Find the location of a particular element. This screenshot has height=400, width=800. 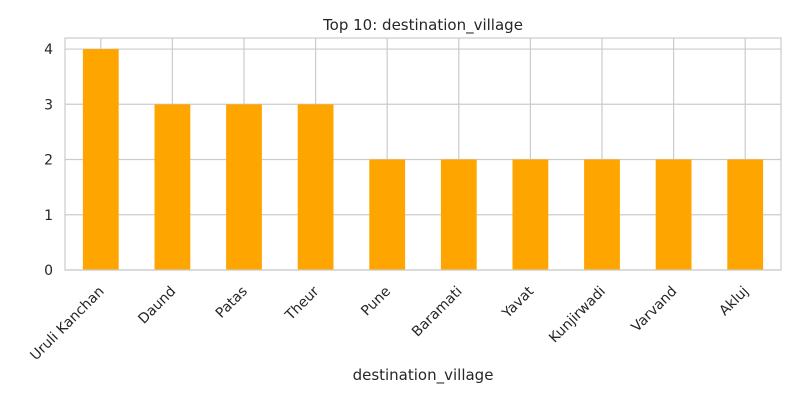

y-tick-label: 2 is located at coordinates (48, 161).